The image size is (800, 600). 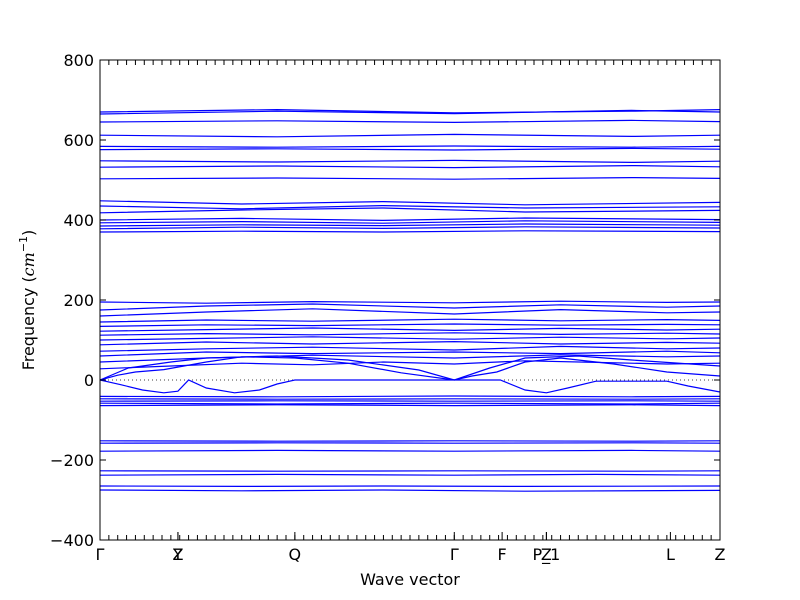 What do you see at coordinates (72, 460) in the screenshot?
I see `y-tick-label: −200` at bounding box center [72, 460].